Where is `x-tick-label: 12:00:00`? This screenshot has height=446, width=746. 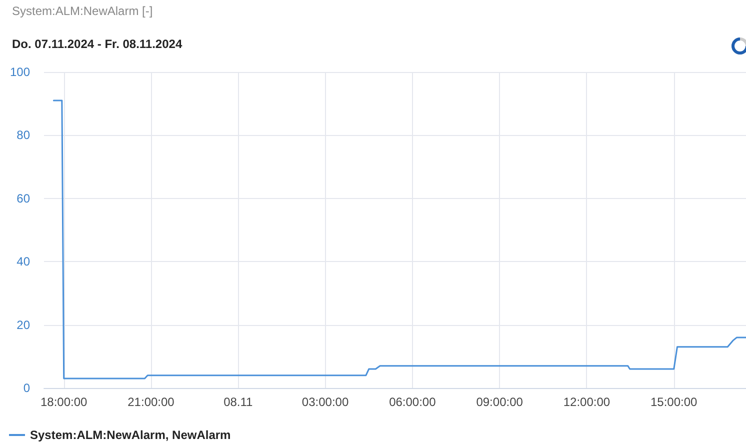
x-tick-label: 12:00:00 is located at coordinates (586, 402).